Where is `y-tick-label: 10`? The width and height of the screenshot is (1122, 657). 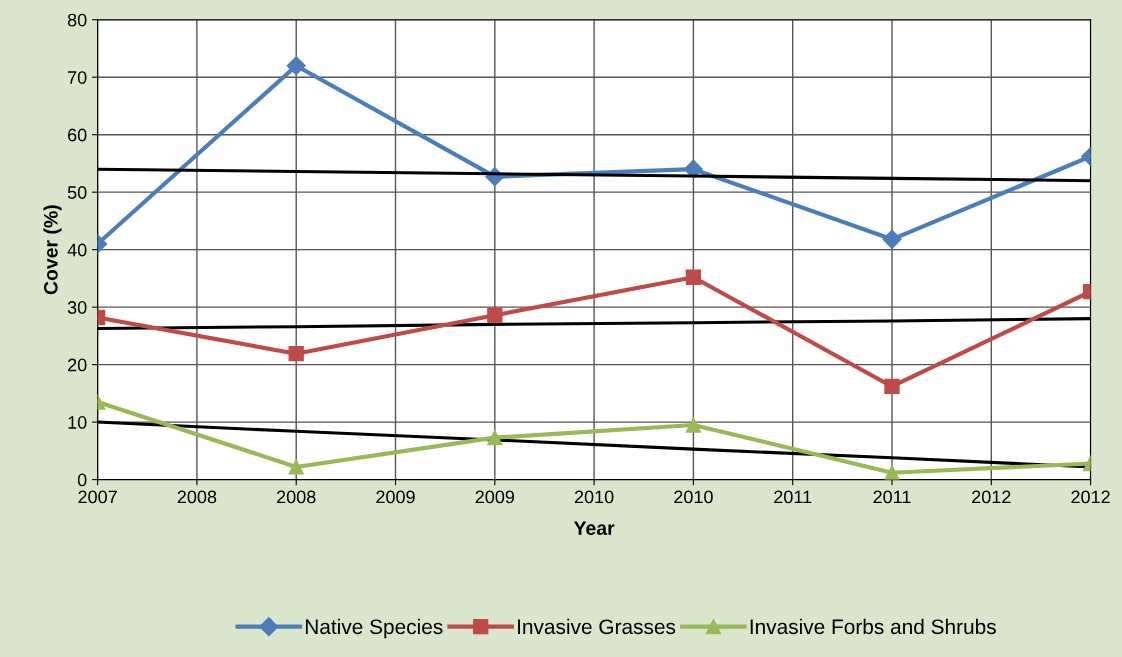
y-tick-label: 10 is located at coordinates (77, 422).